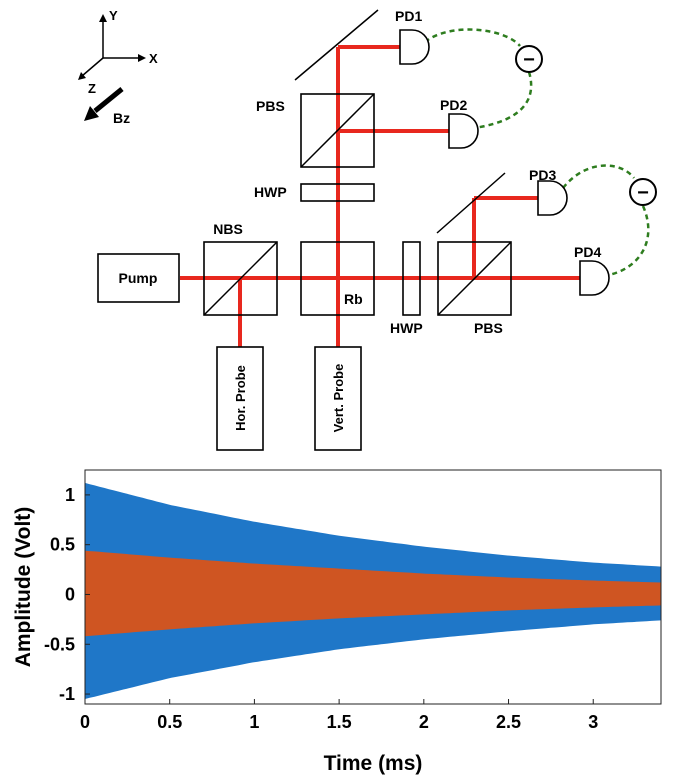 Image resolution: width=673 pixels, height=781 pixels. I want to click on y-ticks: 1 0.5 0 -0.5 -1, so click(67, 594).